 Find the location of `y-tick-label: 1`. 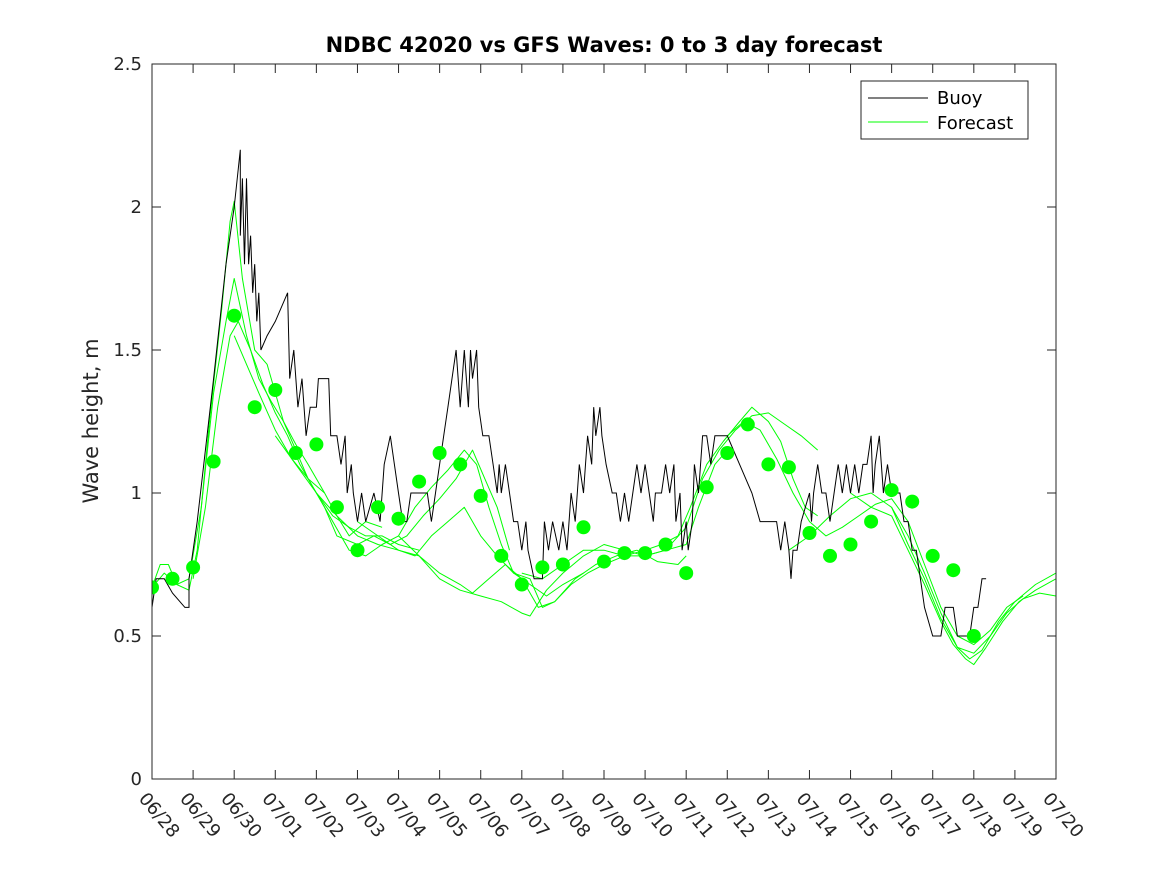

y-tick-label: 1 is located at coordinates (136, 493).